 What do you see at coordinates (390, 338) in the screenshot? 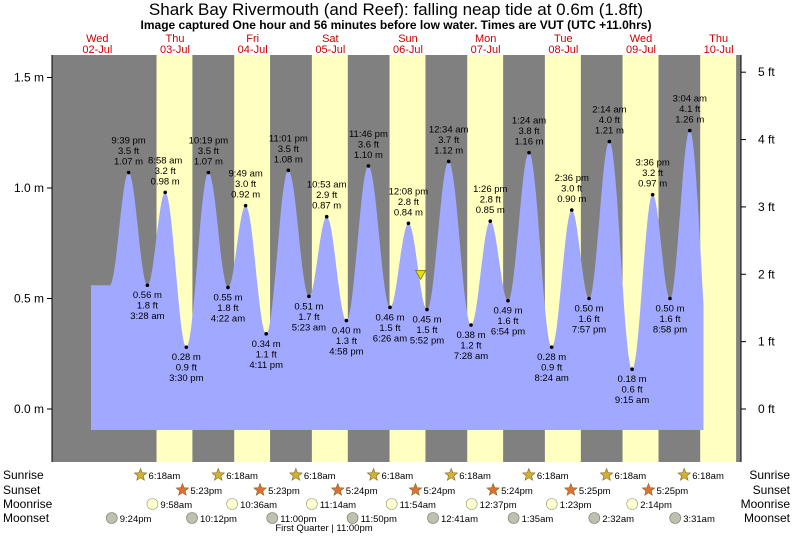
I see `low-time-label: 6:26 am` at bounding box center [390, 338].